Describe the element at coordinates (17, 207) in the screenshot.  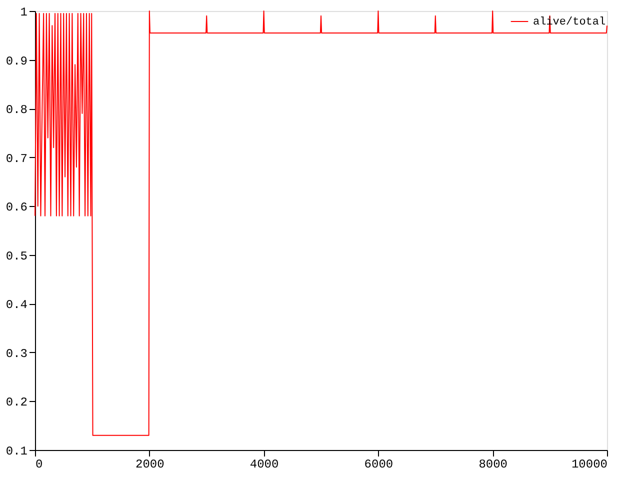
I see `y-tick-label: 0.6` at that location.